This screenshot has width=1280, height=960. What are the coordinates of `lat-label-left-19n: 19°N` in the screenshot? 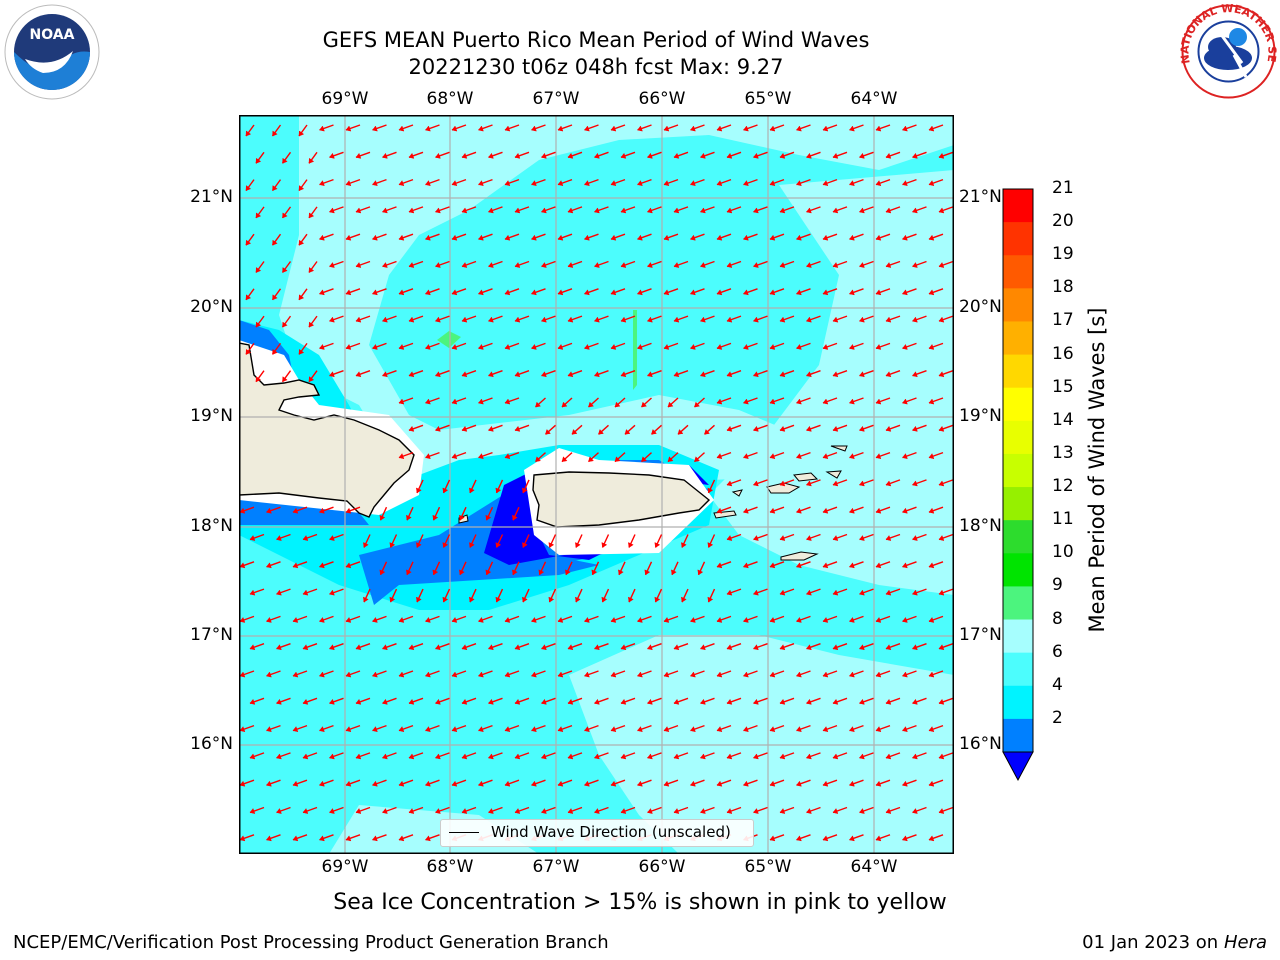 It's located at (211, 416).